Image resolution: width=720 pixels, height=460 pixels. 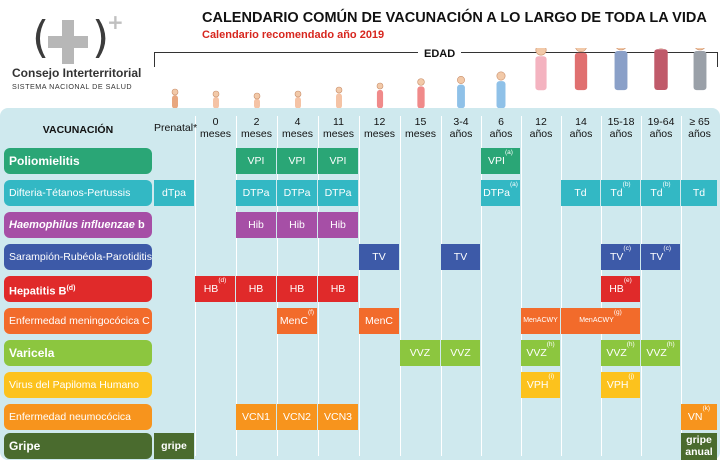 I want to click on age-column-header: ≥ 65 años, so click(x=699, y=130).